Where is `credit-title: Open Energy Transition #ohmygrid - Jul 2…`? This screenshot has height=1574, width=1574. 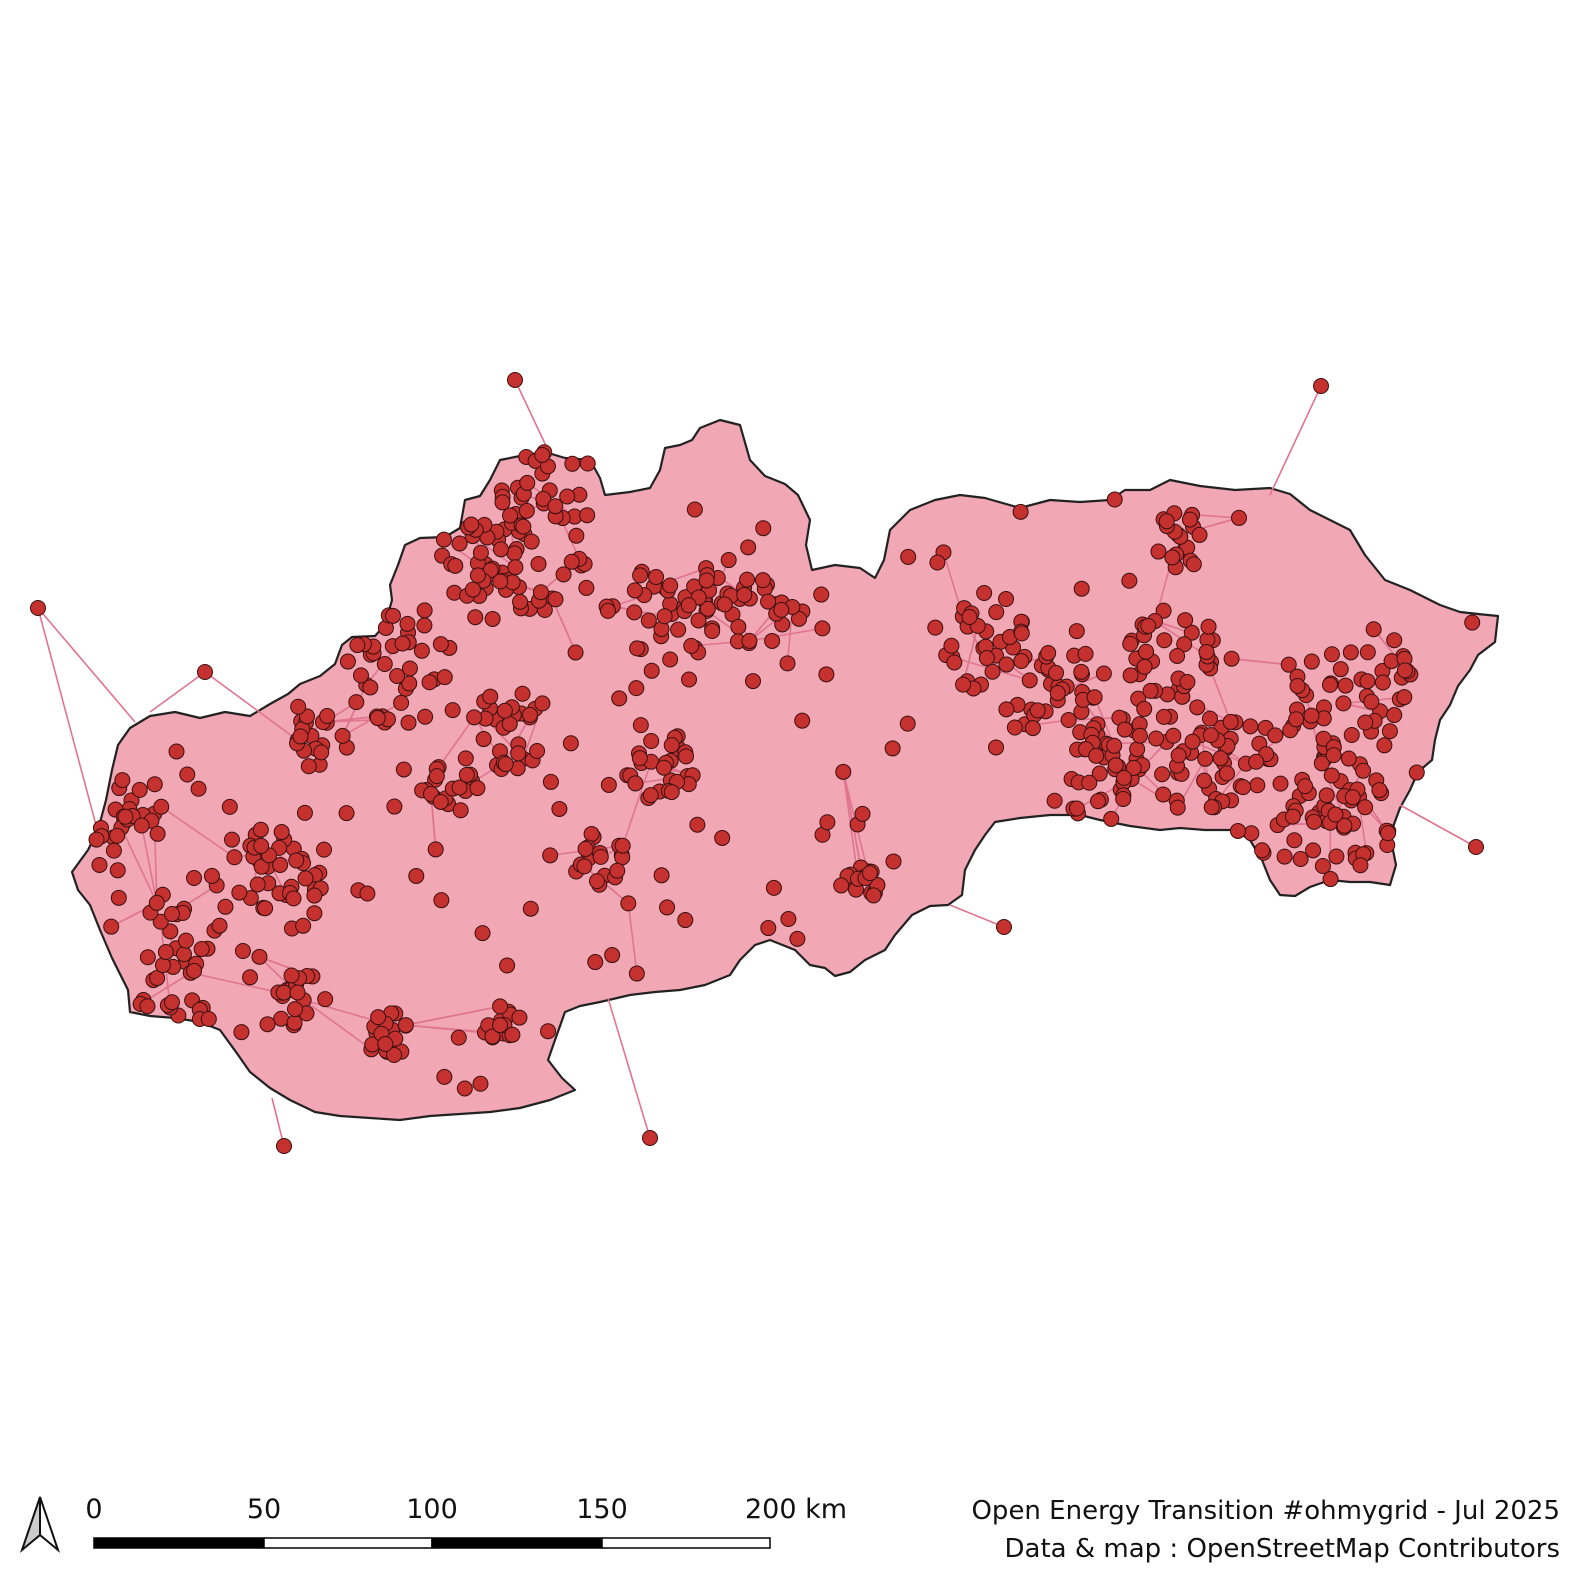
credit-title: Open Energy Transition #ohmygrid - Jul 2… is located at coordinates (1265, 1511).